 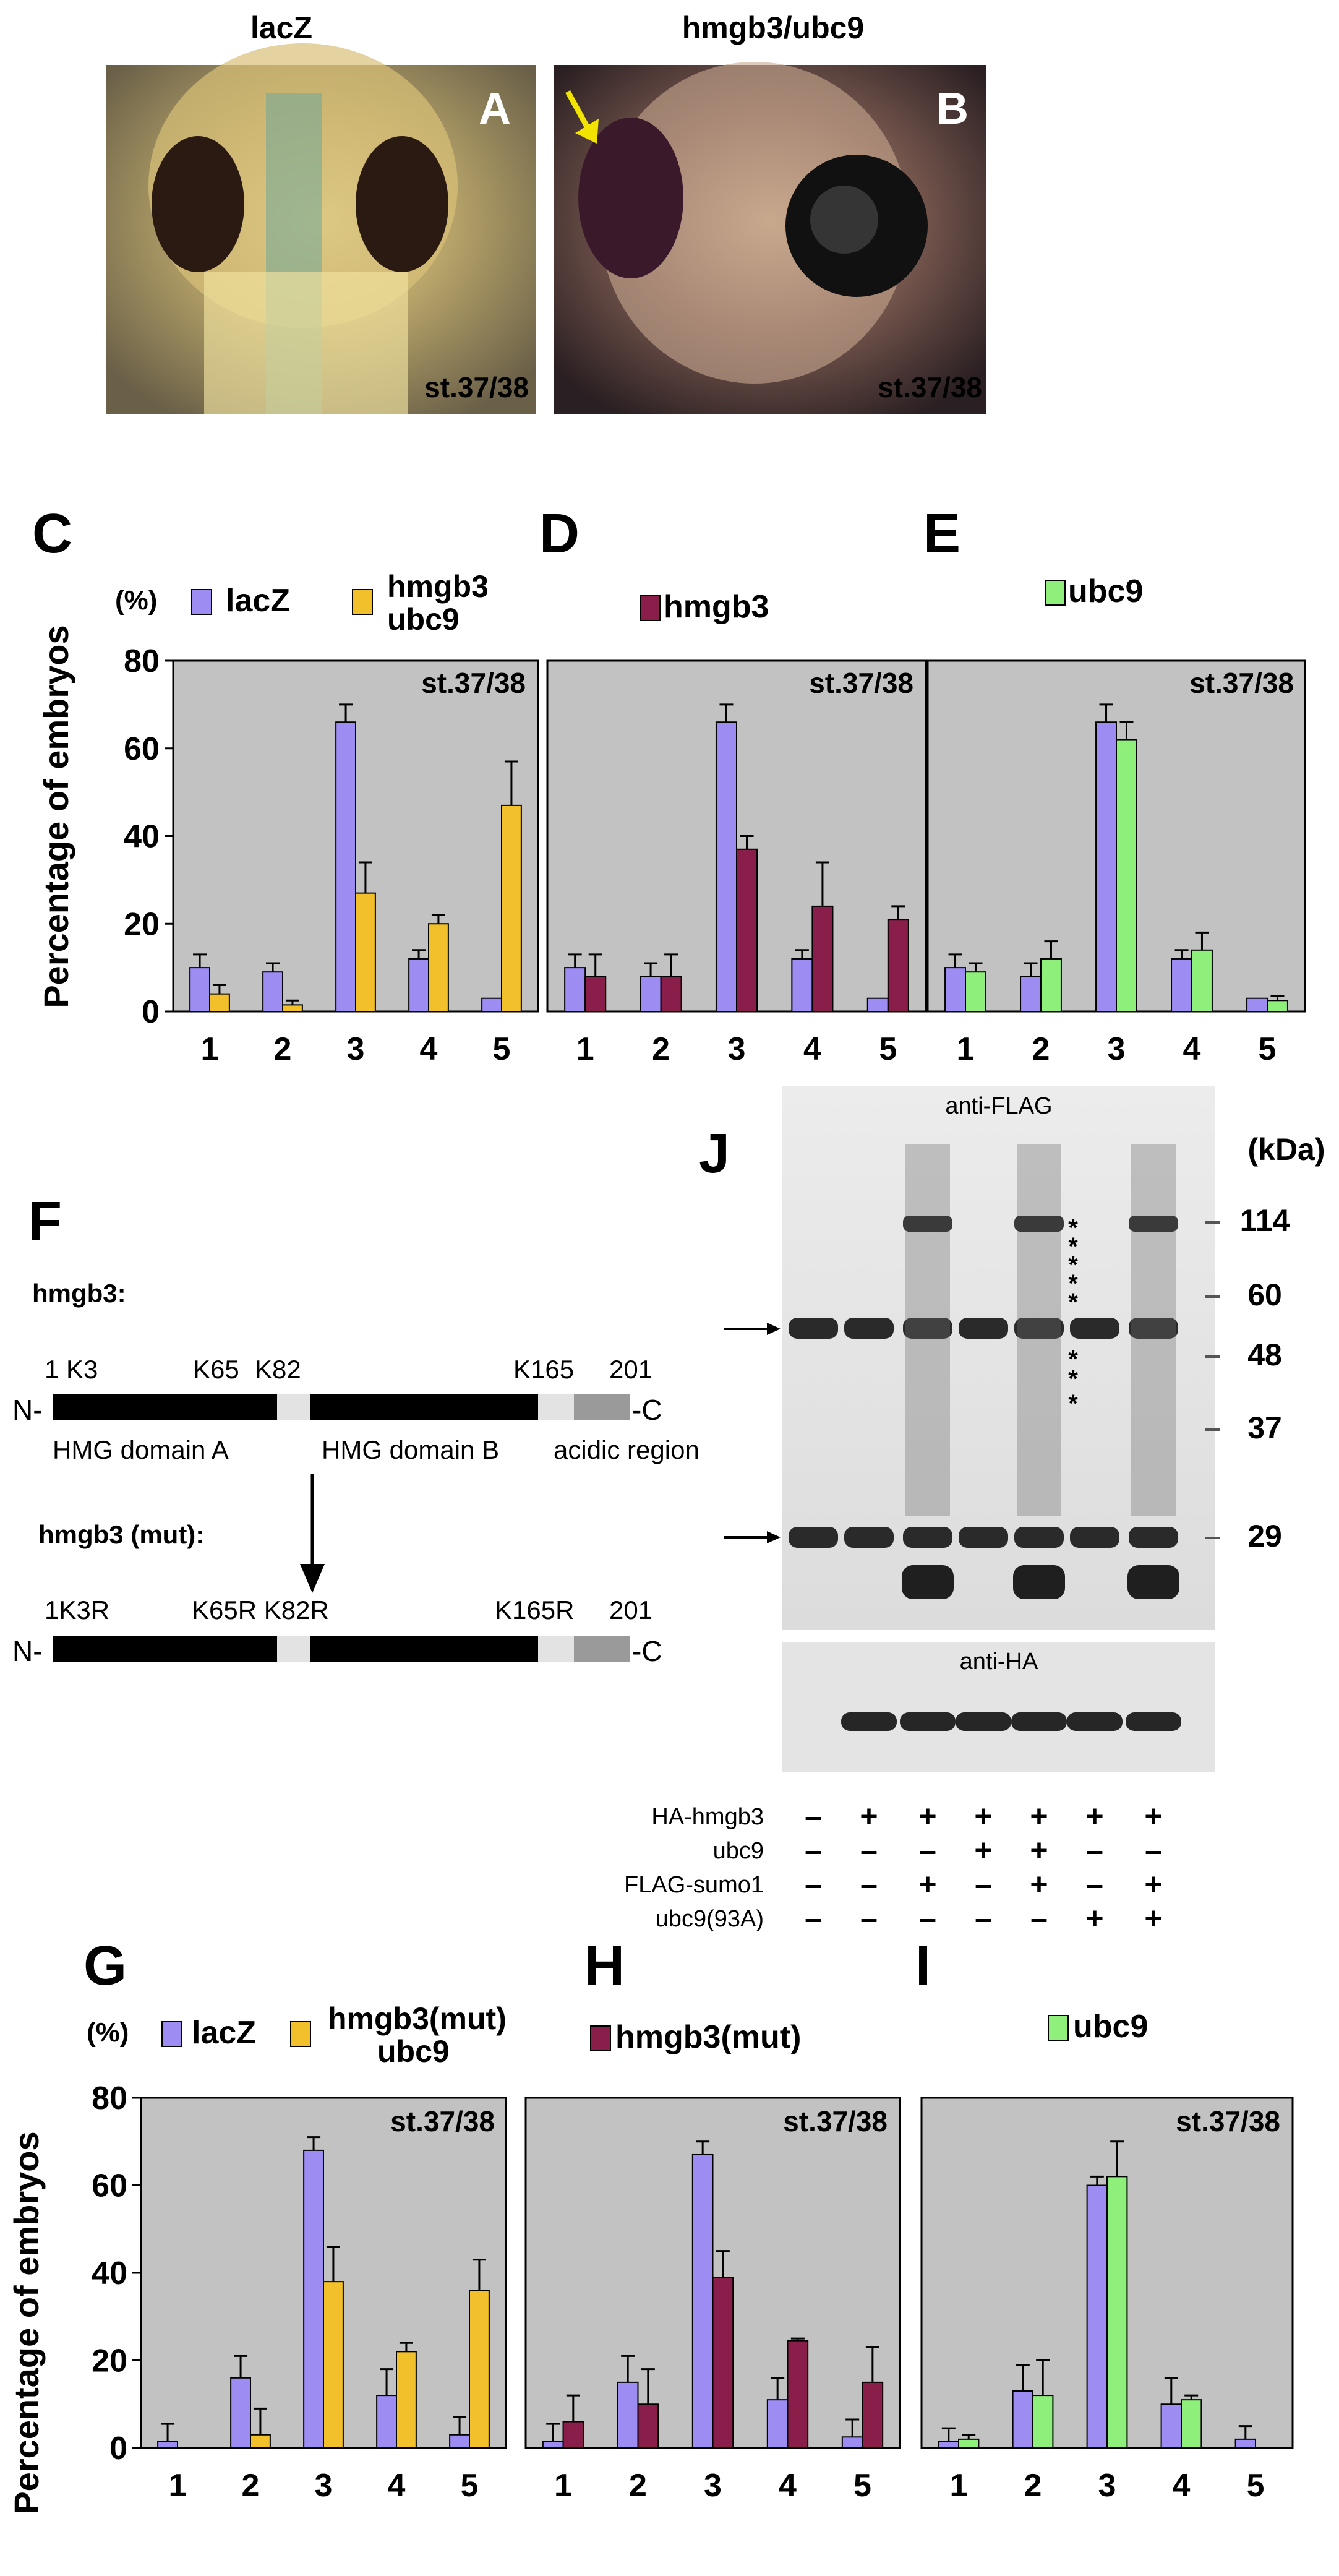 What do you see at coordinates (281, 28) in the screenshot?
I see `photo-a-title: lacZ` at bounding box center [281, 28].